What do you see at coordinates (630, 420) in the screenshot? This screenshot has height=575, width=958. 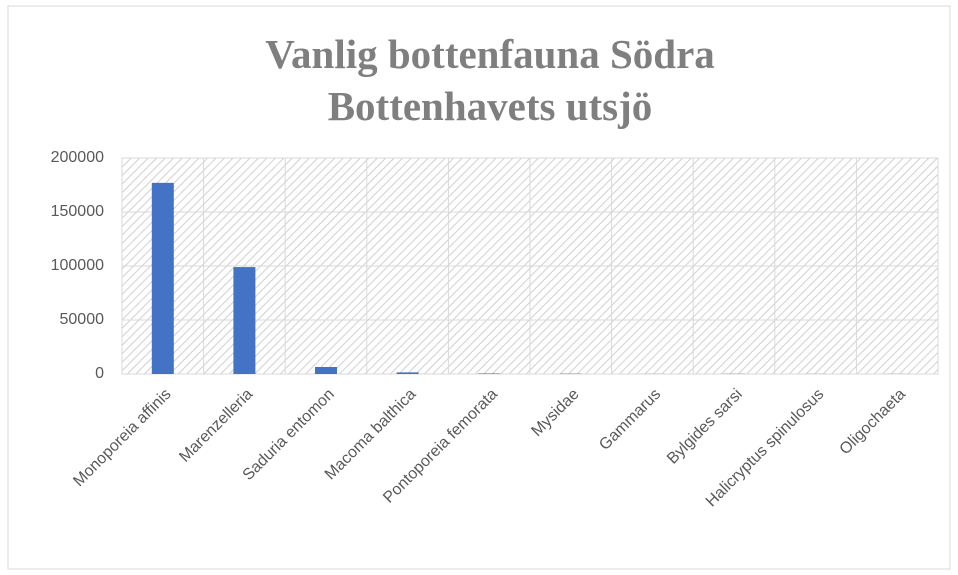 I see `x-tick-label: Gammarus` at bounding box center [630, 420].